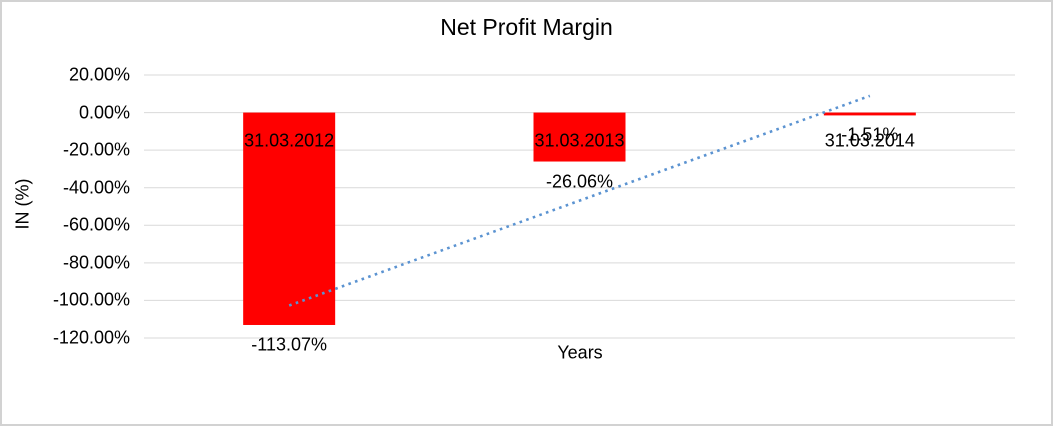 This screenshot has width=1053, height=426. I want to click on y-tick-label: 0.00%, so click(104, 112).